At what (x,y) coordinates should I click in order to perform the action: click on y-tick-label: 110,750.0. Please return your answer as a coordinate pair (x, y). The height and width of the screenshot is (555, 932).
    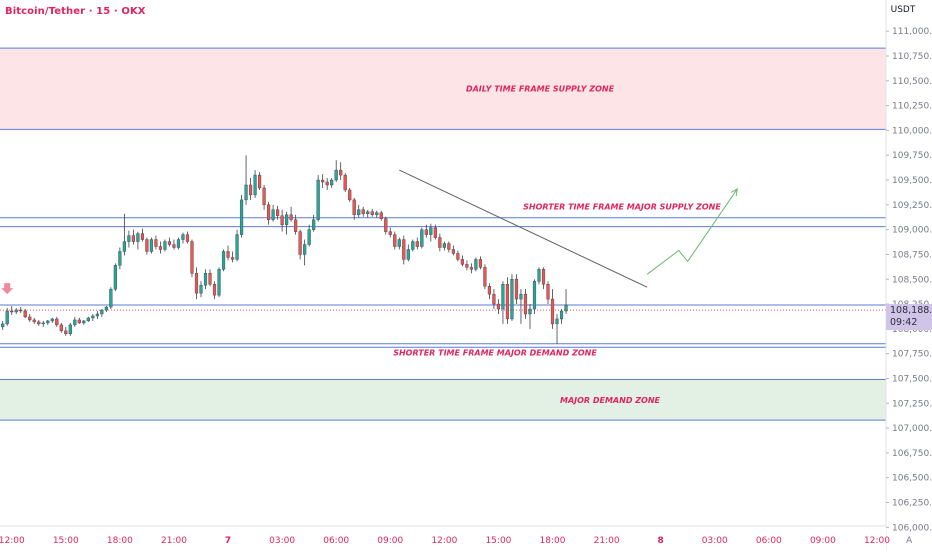
    Looking at the image, I should click on (912, 57).